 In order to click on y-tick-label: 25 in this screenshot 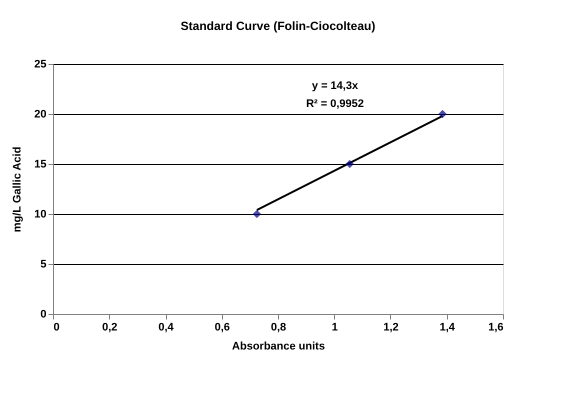, I will do `click(40, 64)`.